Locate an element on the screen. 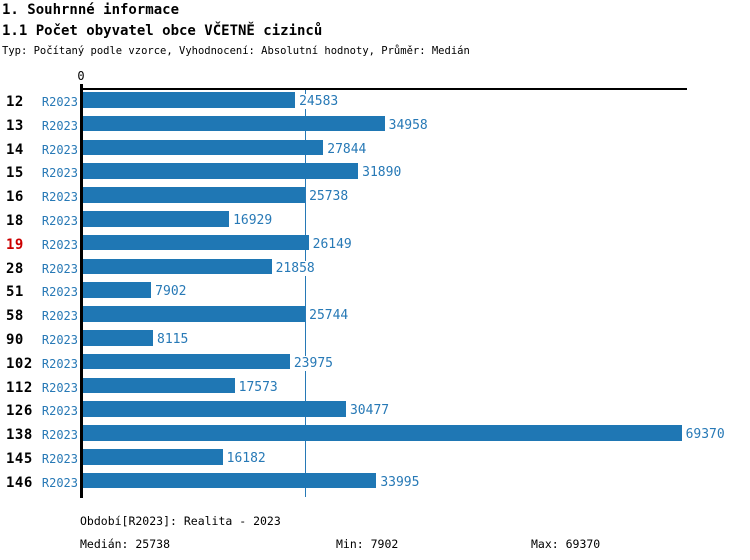 The width and height of the screenshot is (750, 560). row-id-label: 145 is located at coordinates (19, 459).